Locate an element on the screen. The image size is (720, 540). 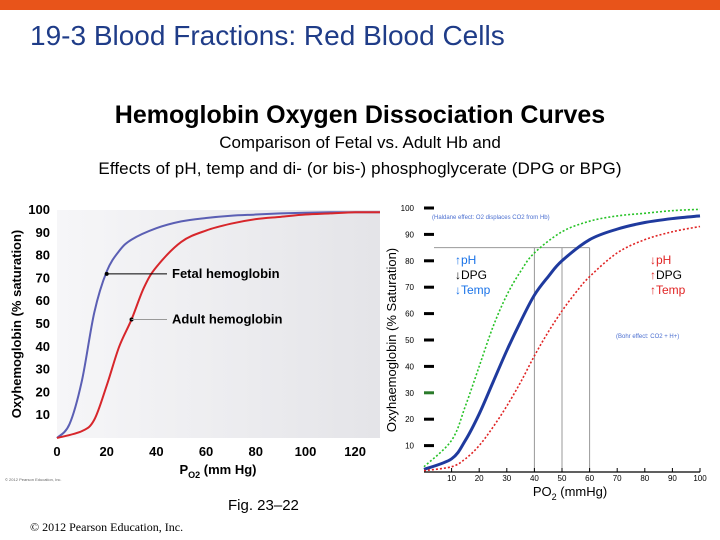
x-tick-label: 70 is located at coordinates (617, 478).